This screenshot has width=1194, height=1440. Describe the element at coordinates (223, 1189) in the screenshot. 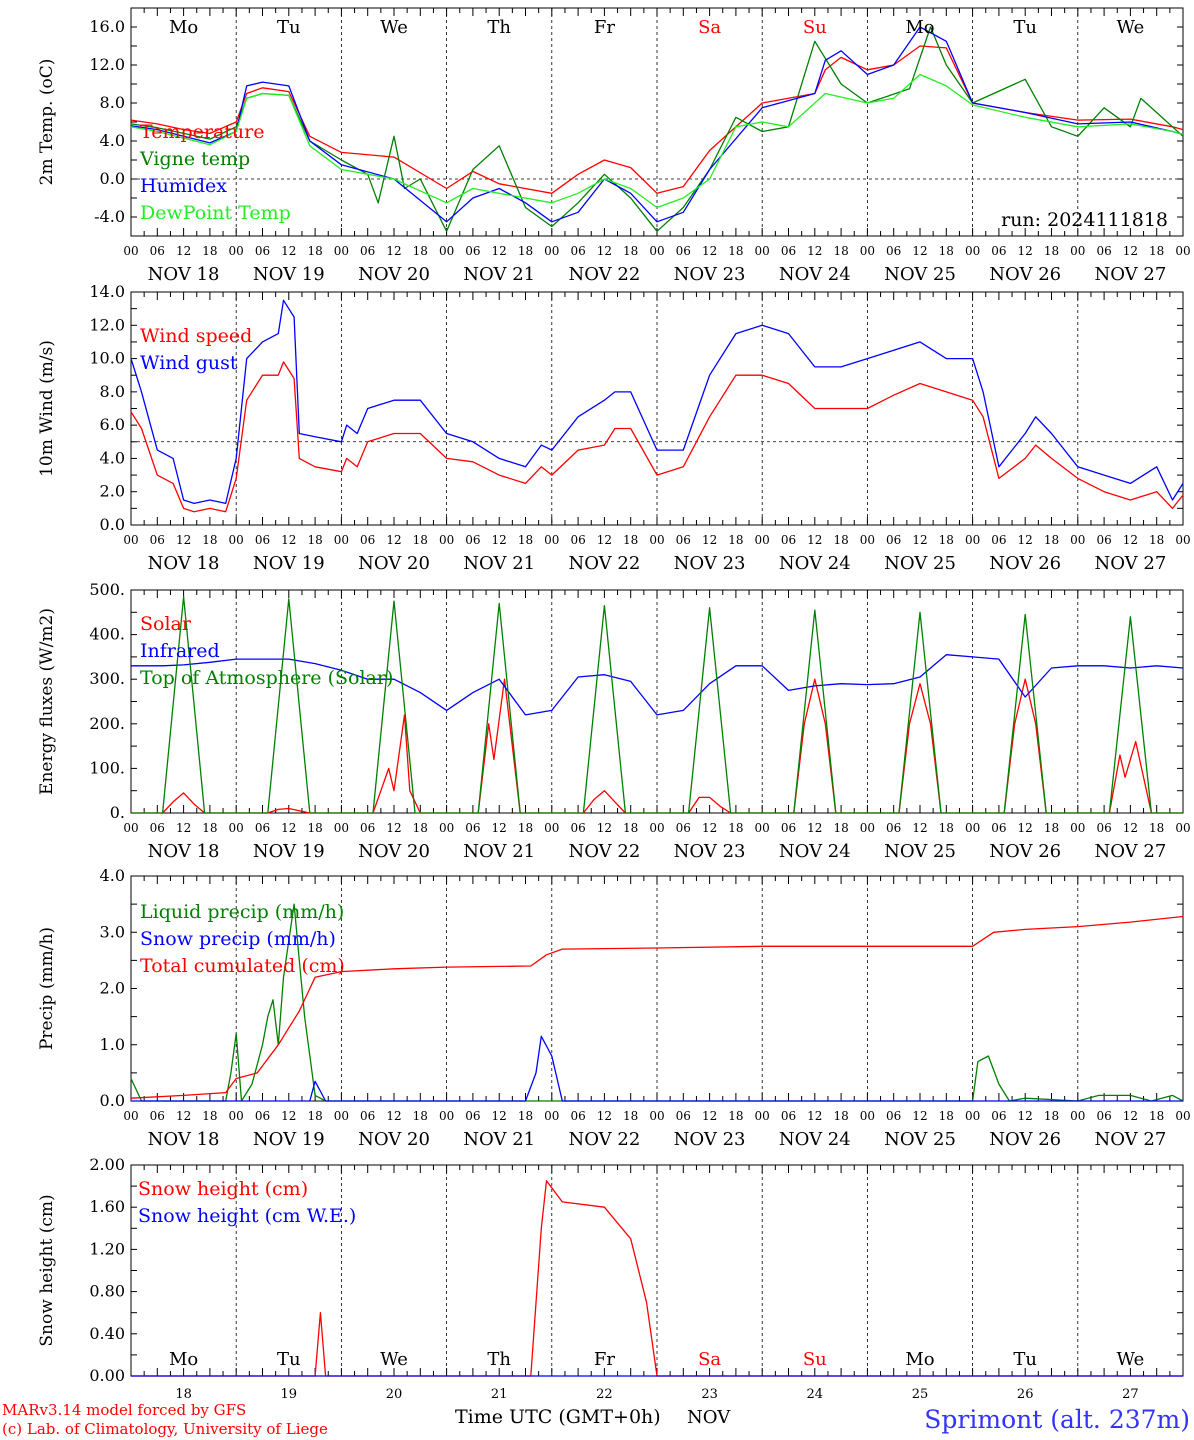

I see `legend-entry: Snow height (cm)` at that location.